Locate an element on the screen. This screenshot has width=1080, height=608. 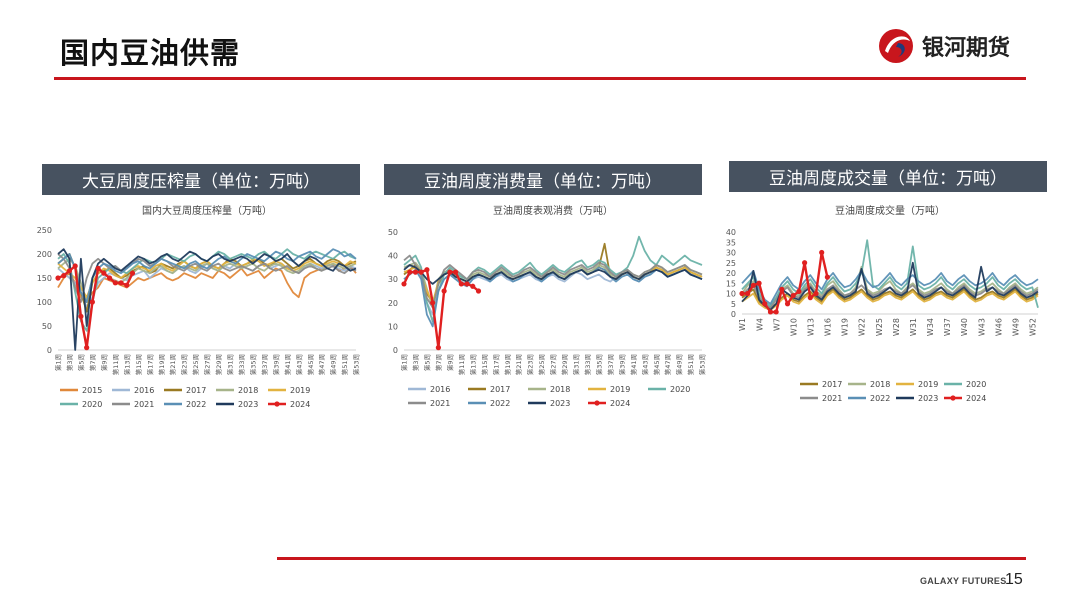
x-tick-label: W7 is located at coordinates (776, 324).